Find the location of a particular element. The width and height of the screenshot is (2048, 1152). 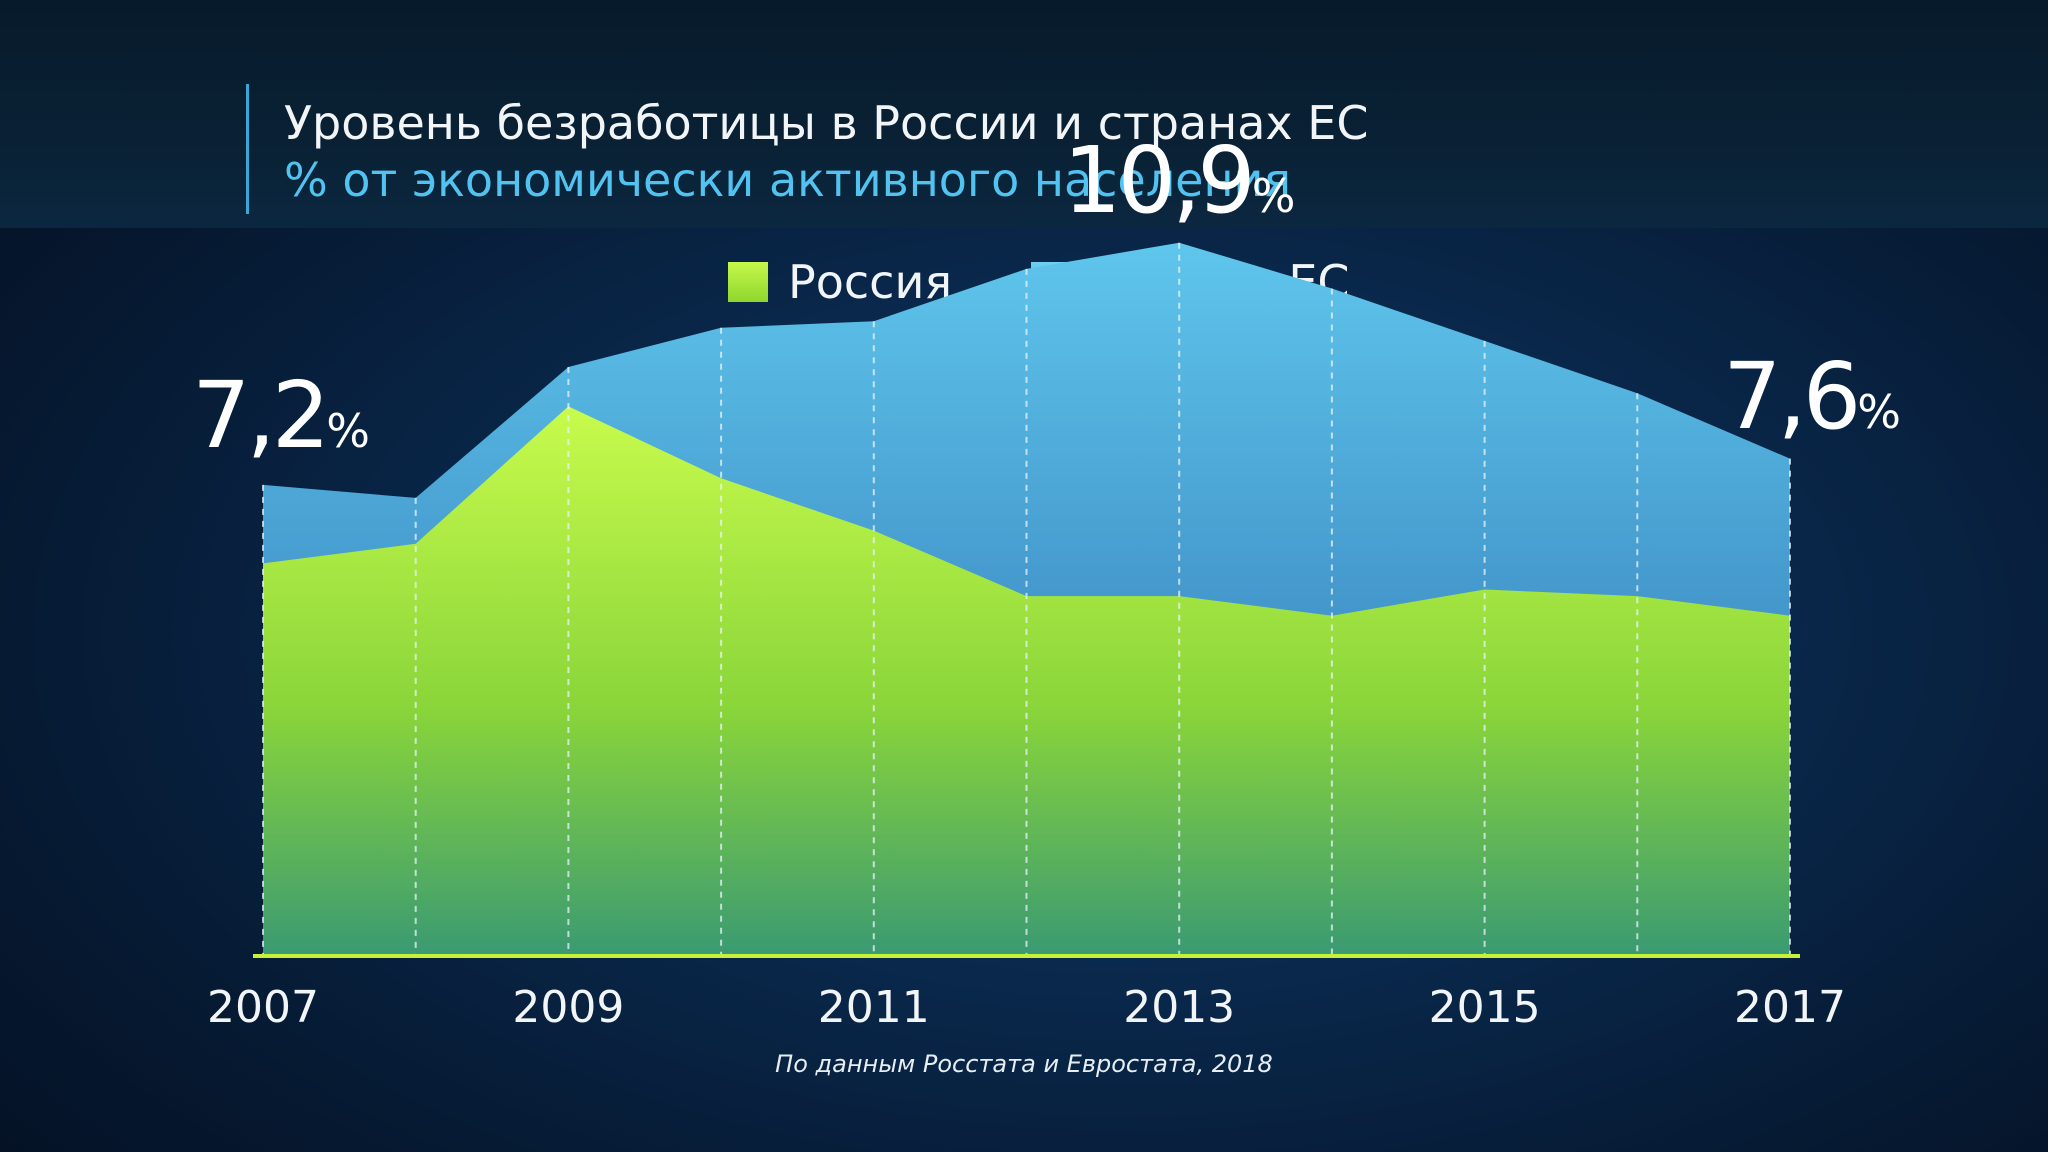

value-label-2007-number: 7,2 is located at coordinates (260, 415).